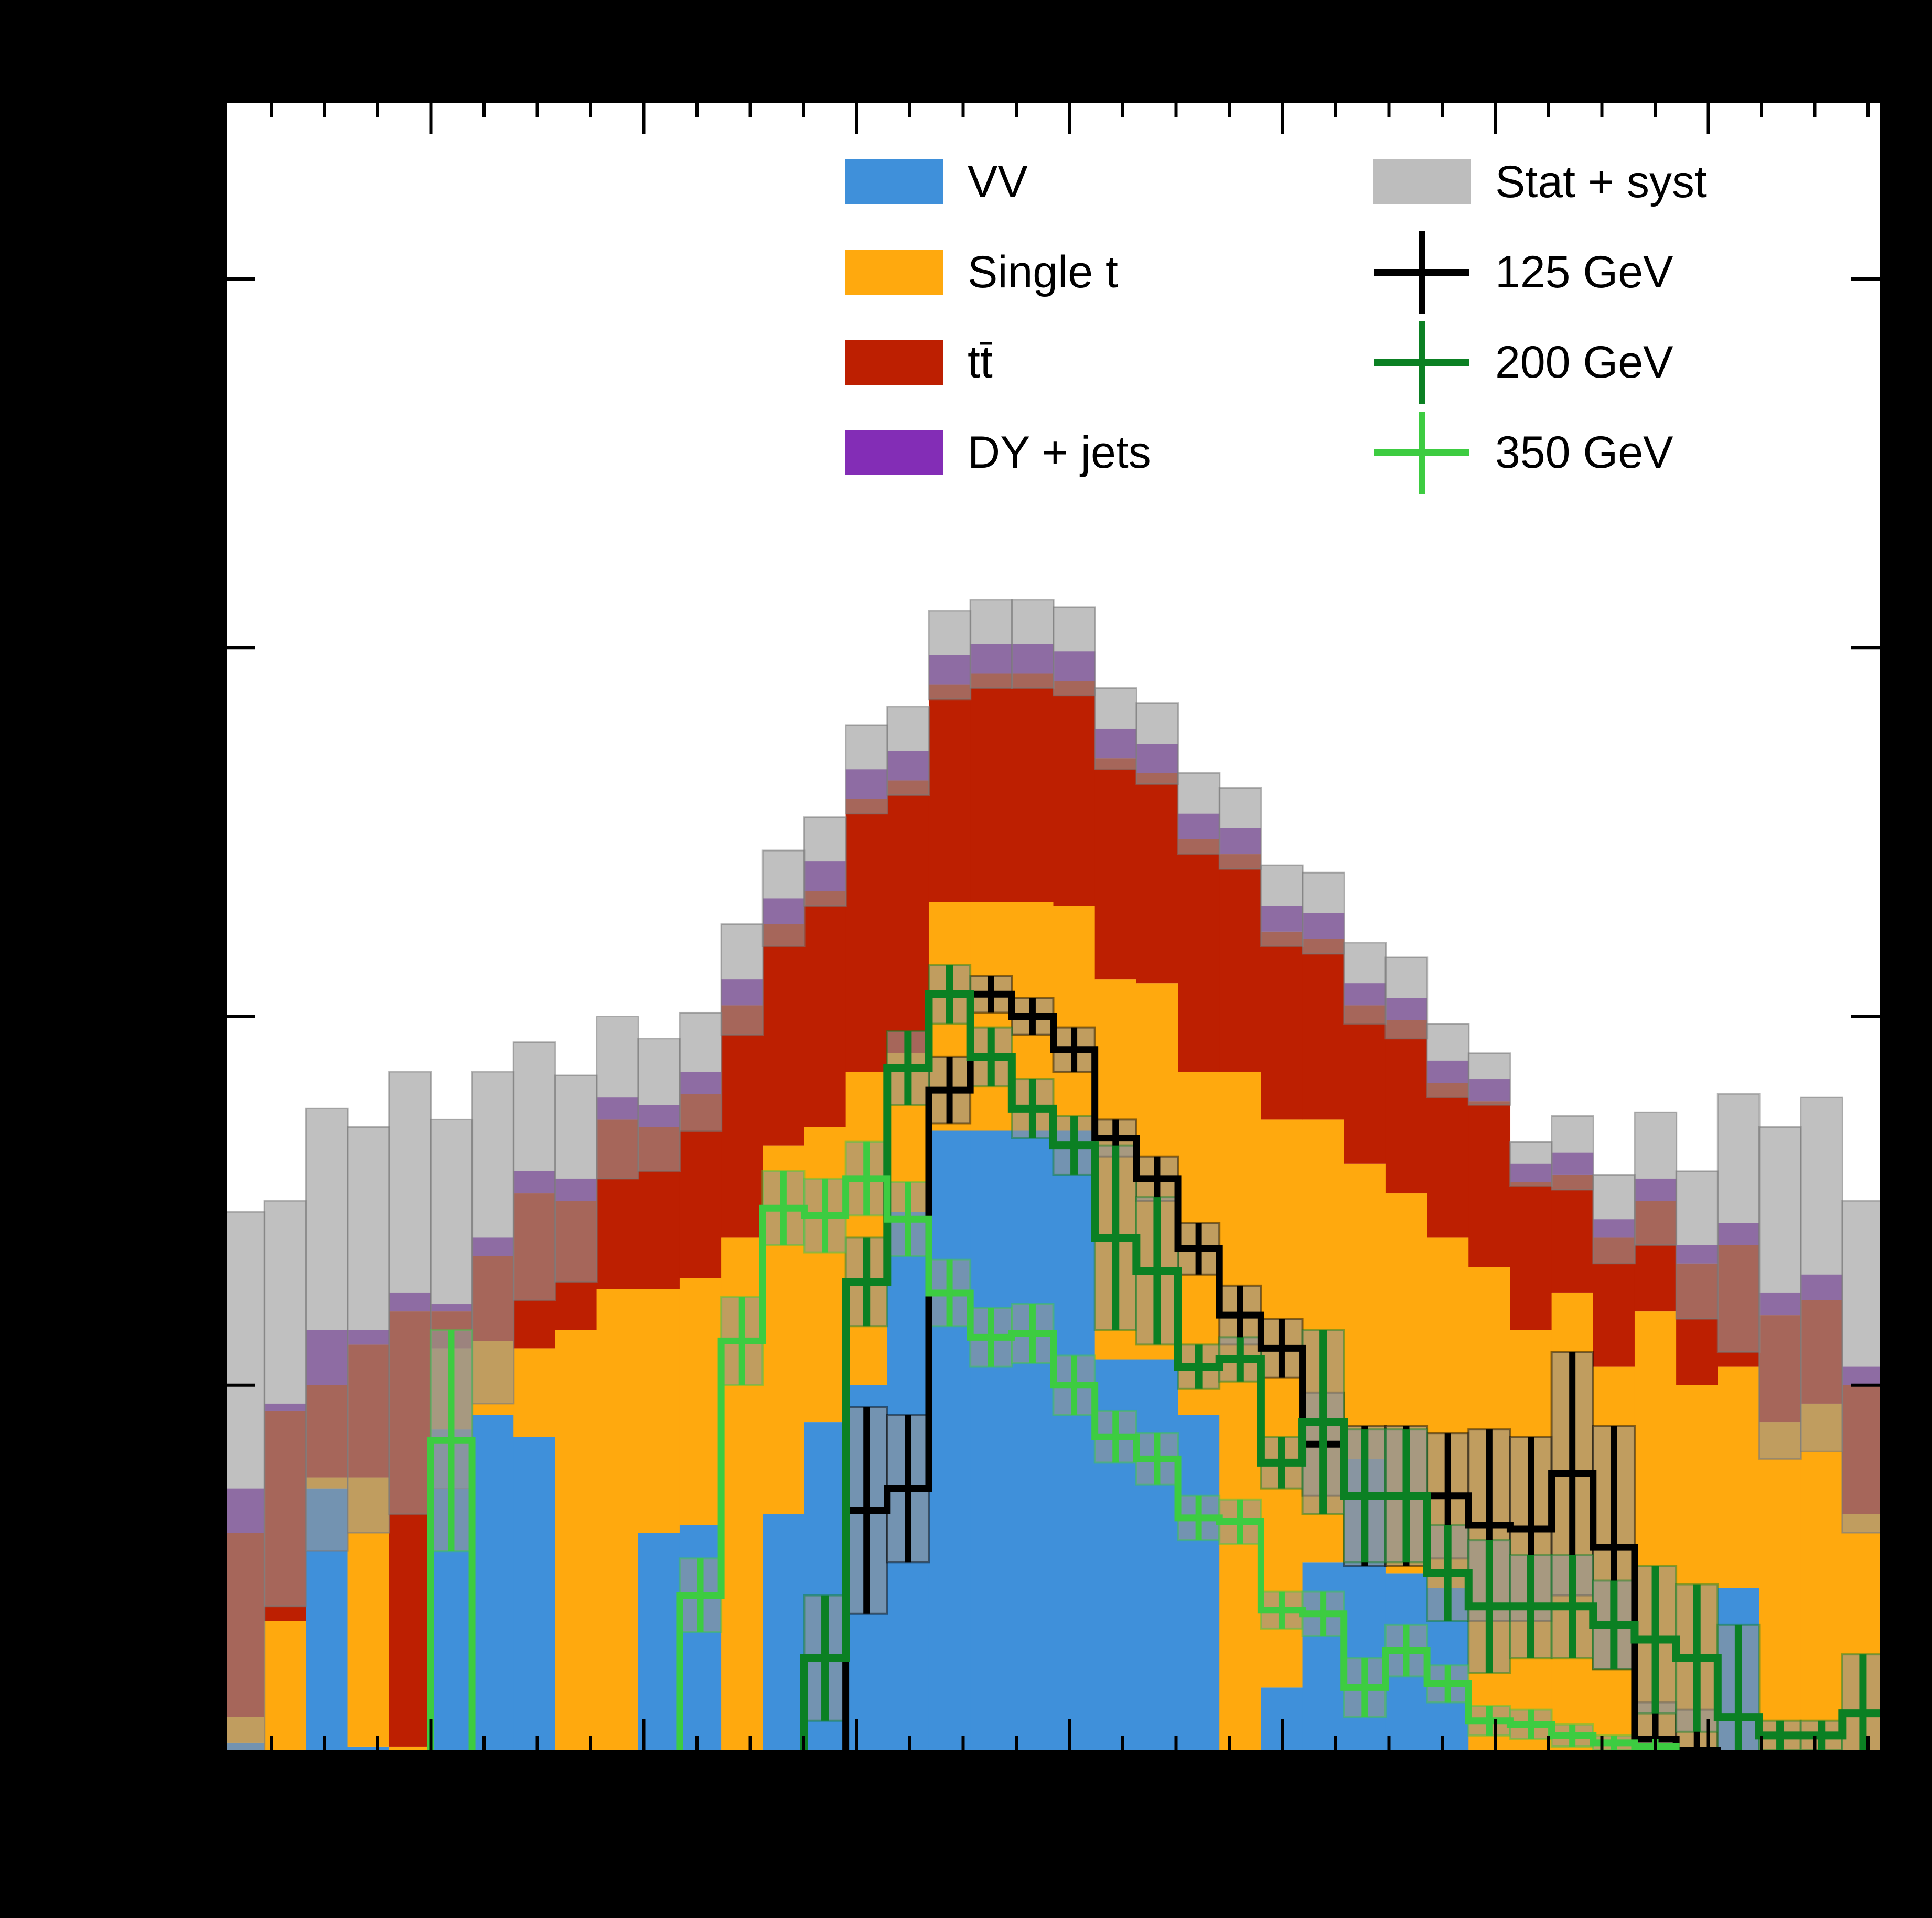 Image resolution: width=1932 pixels, height=1918 pixels. What do you see at coordinates (1584, 362) in the screenshot?
I see `legend-label-200gev: 200 GeV` at bounding box center [1584, 362].